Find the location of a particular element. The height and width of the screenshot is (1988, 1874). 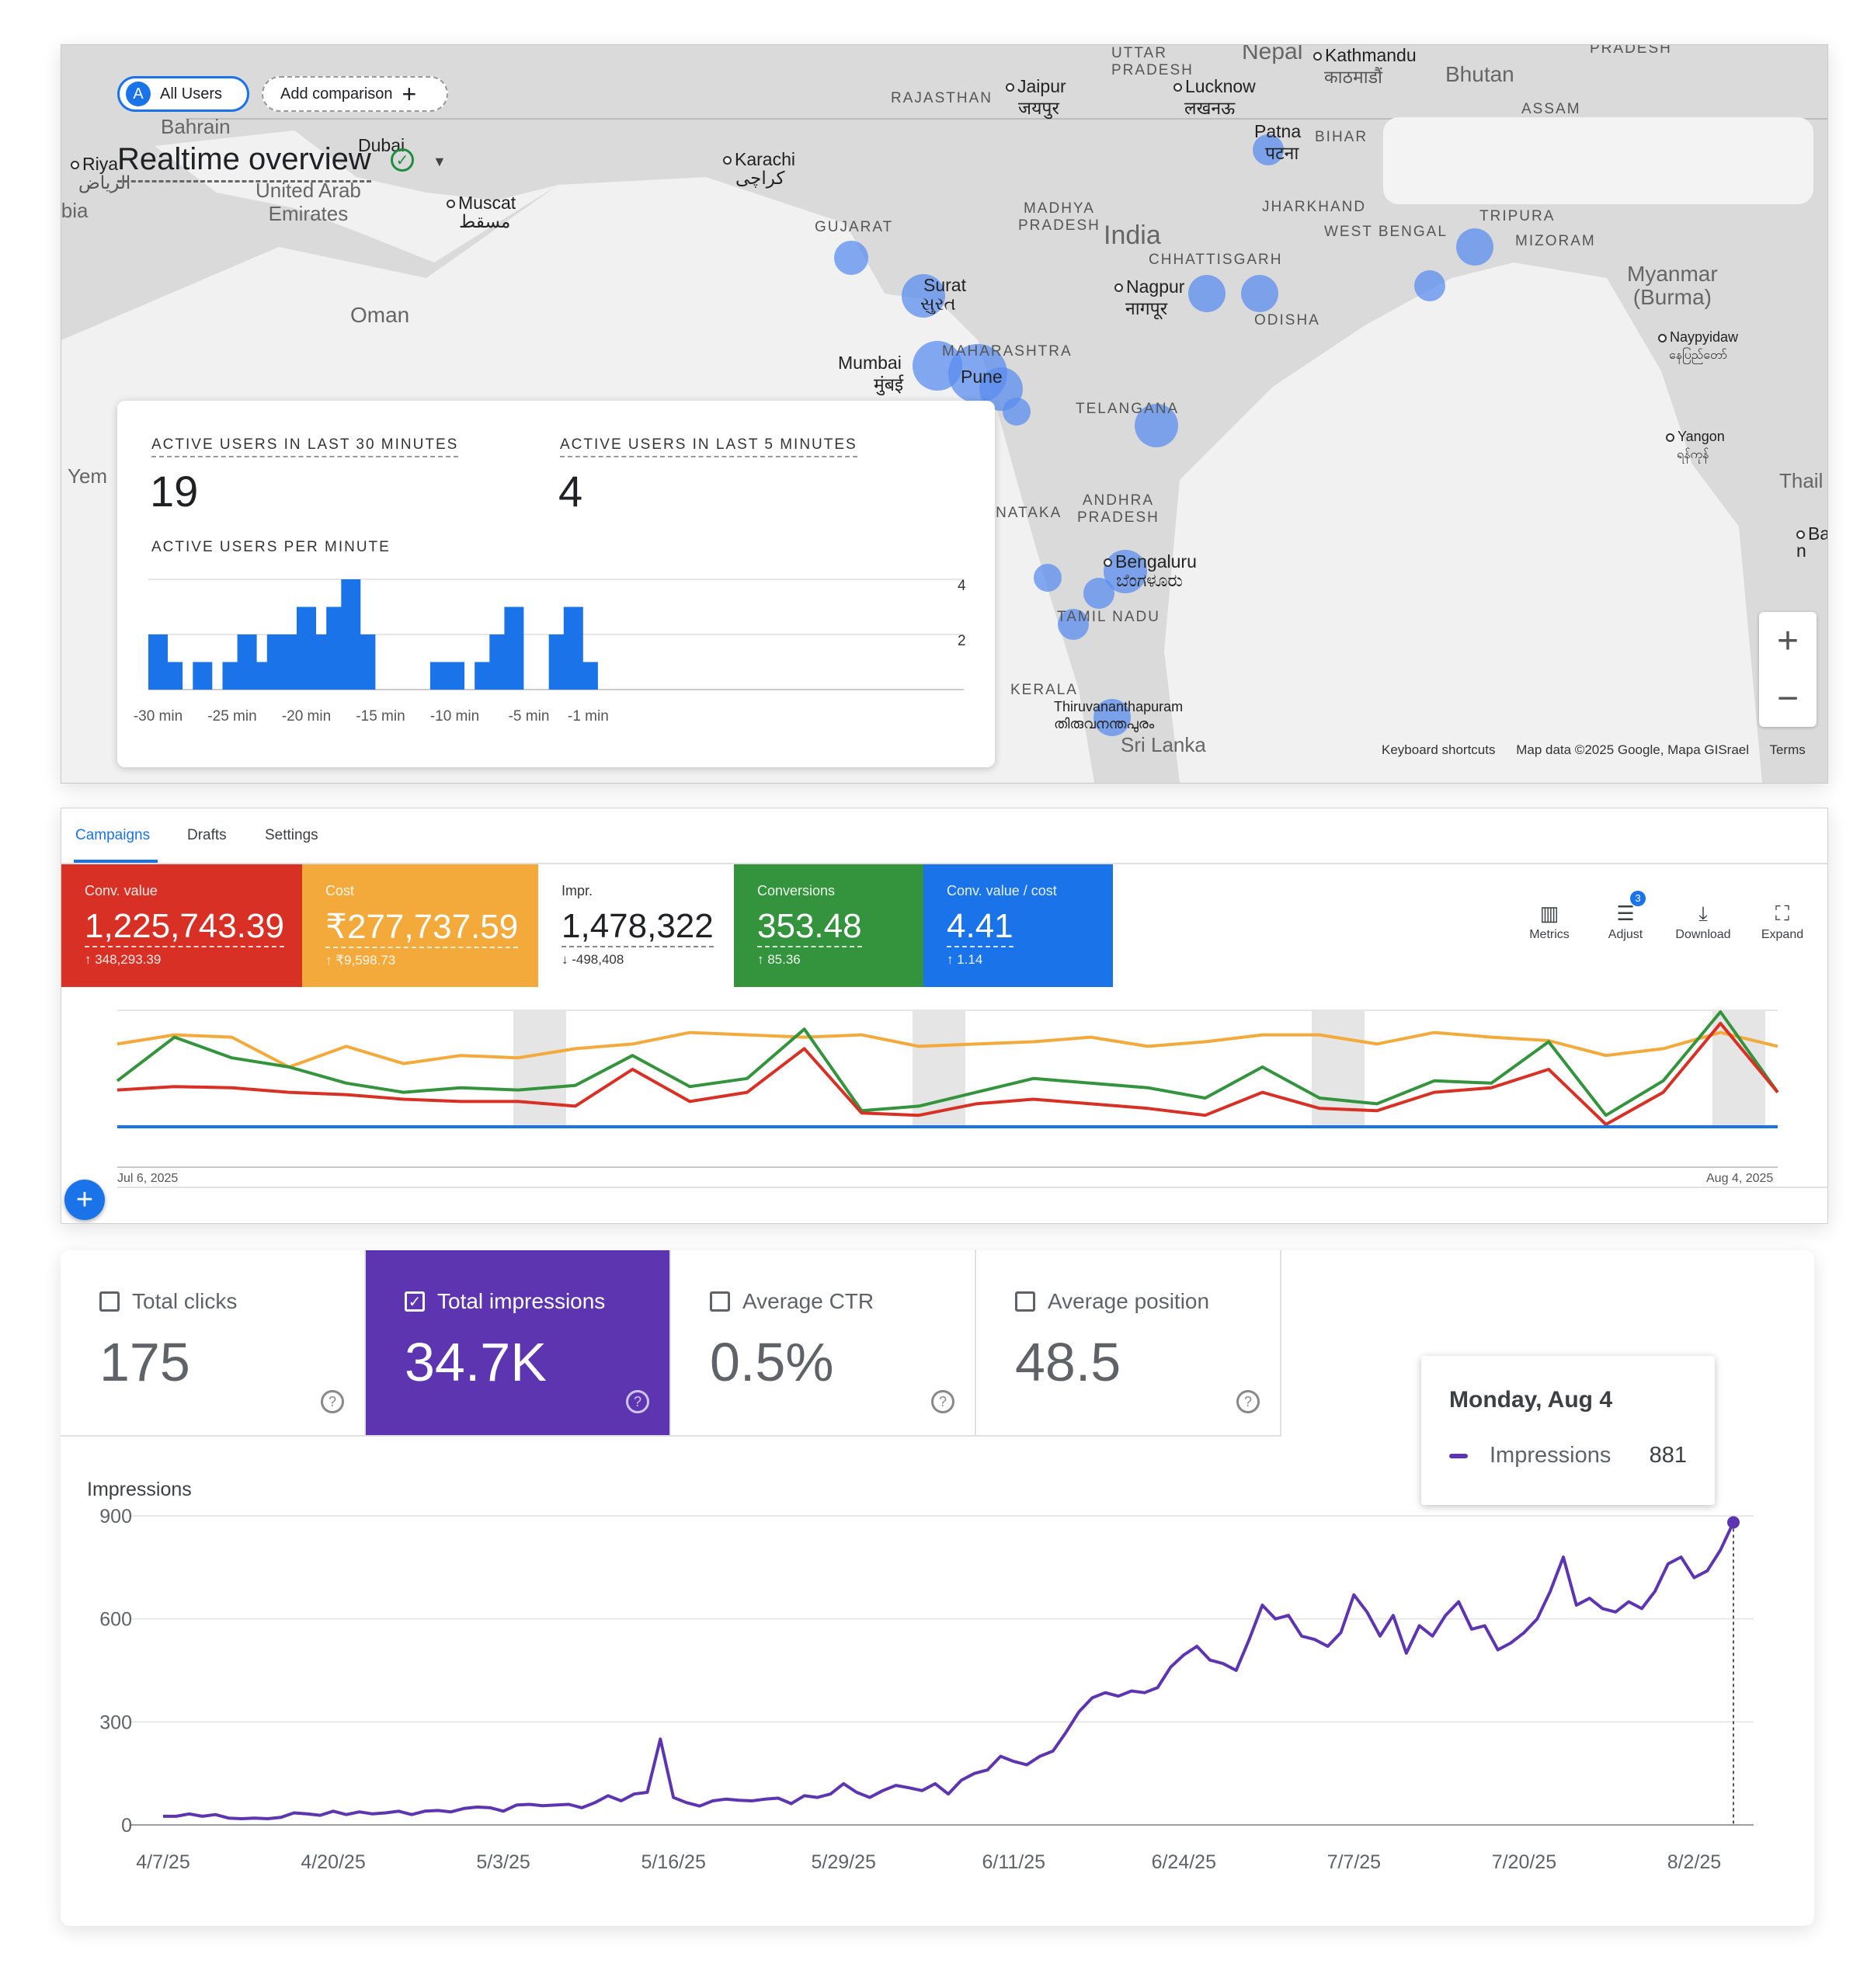

ads-tab-bar: Campaigns Drafts Settings is located at coordinates (944, 836).